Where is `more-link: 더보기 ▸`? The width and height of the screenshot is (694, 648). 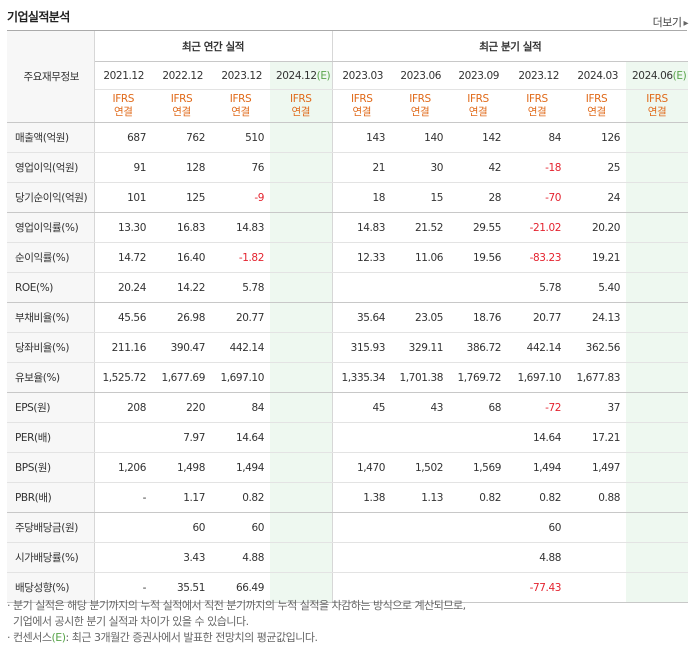
more-link: 더보기 ▸ is located at coordinates (670, 22).